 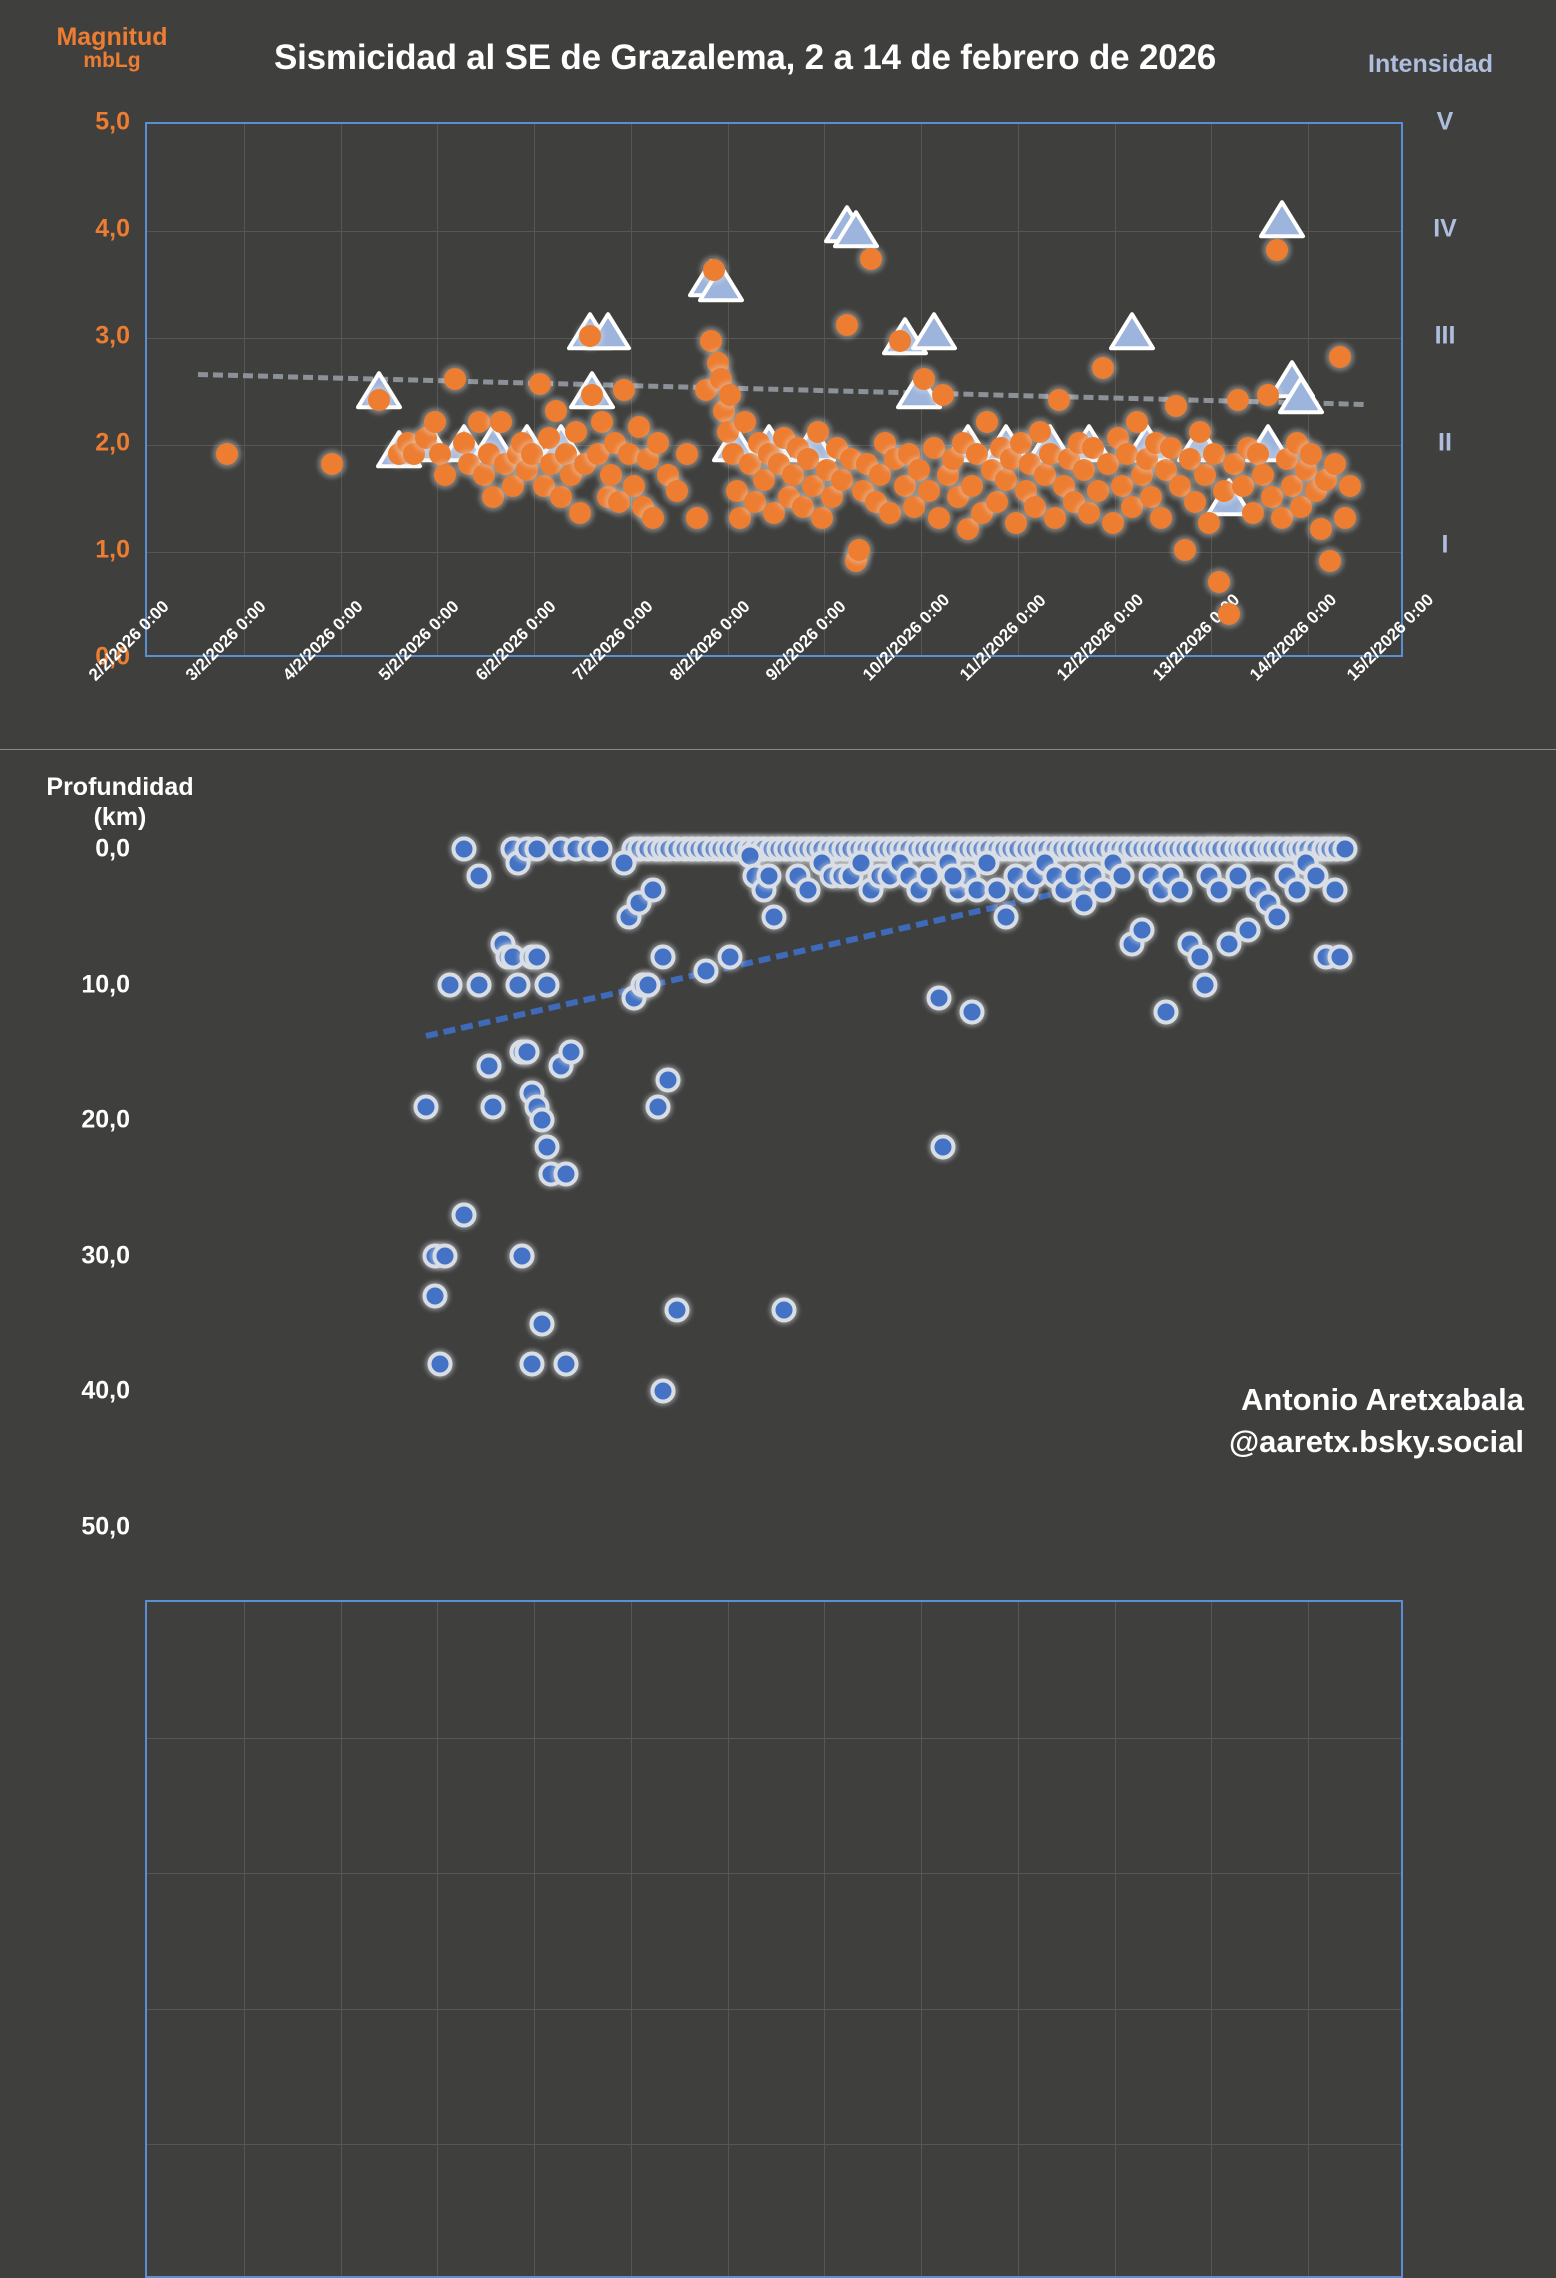 What do you see at coordinates (112, 335) in the screenshot?
I see `magnitude-tick-label: 3,0` at bounding box center [112, 335].